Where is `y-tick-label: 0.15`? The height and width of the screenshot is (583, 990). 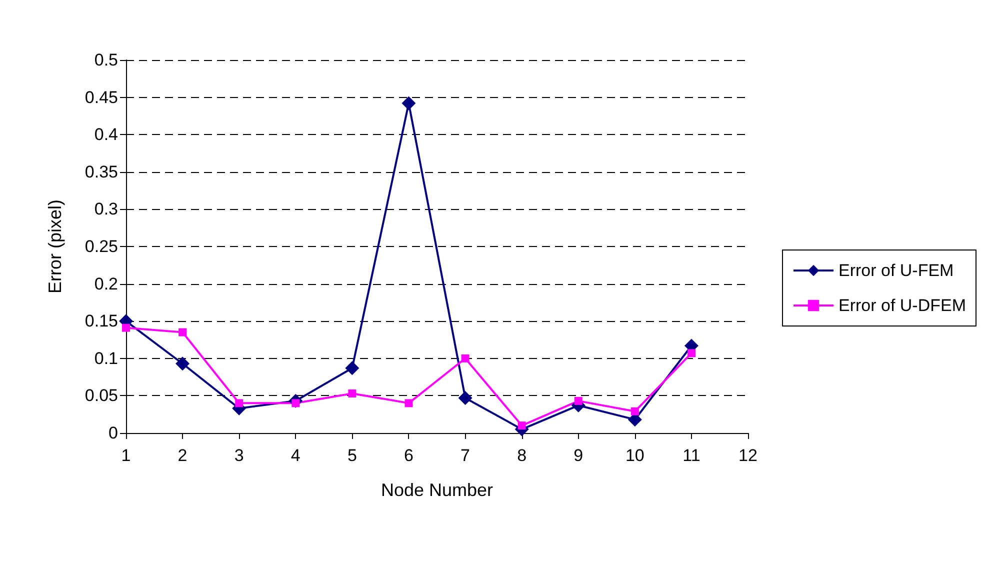
y-tick-label: 0.15 is located at coordinates (101, 321).